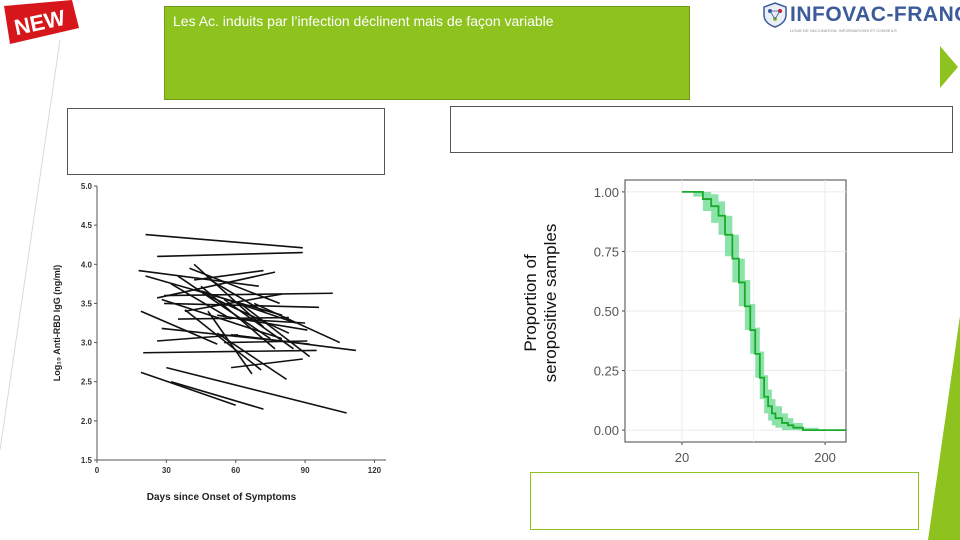  I want to click on y-tick-label: 2.0, so click(87, 421).